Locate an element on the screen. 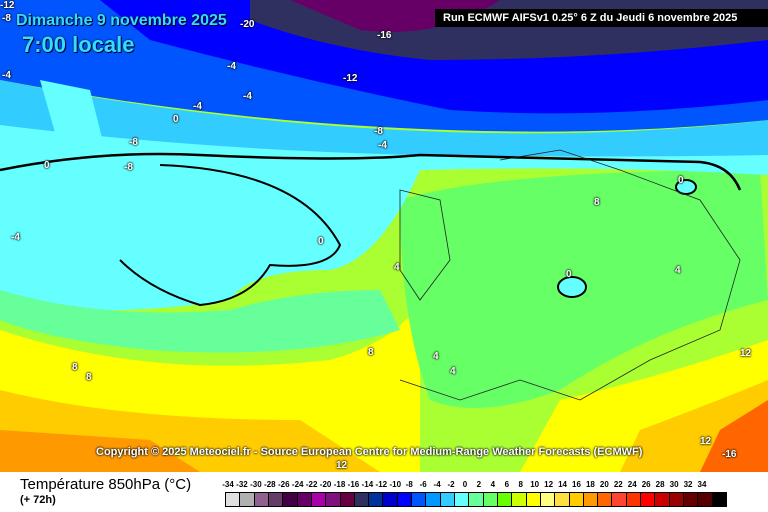 The height and width of the screenshot is (512, 768). legend-label: -6 is located at coordinates (423, 484).